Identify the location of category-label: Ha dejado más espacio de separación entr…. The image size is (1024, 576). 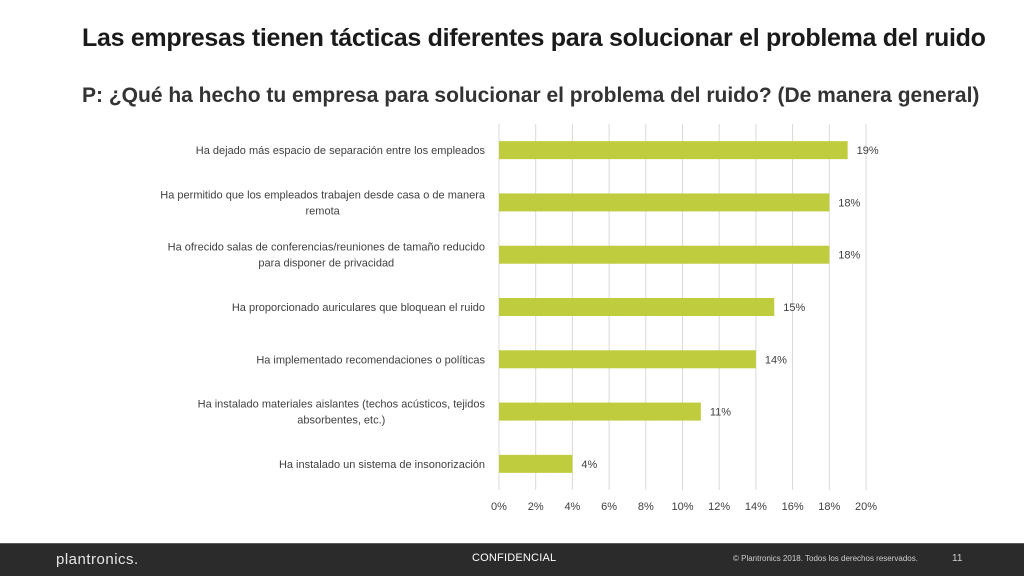
(341, 151).